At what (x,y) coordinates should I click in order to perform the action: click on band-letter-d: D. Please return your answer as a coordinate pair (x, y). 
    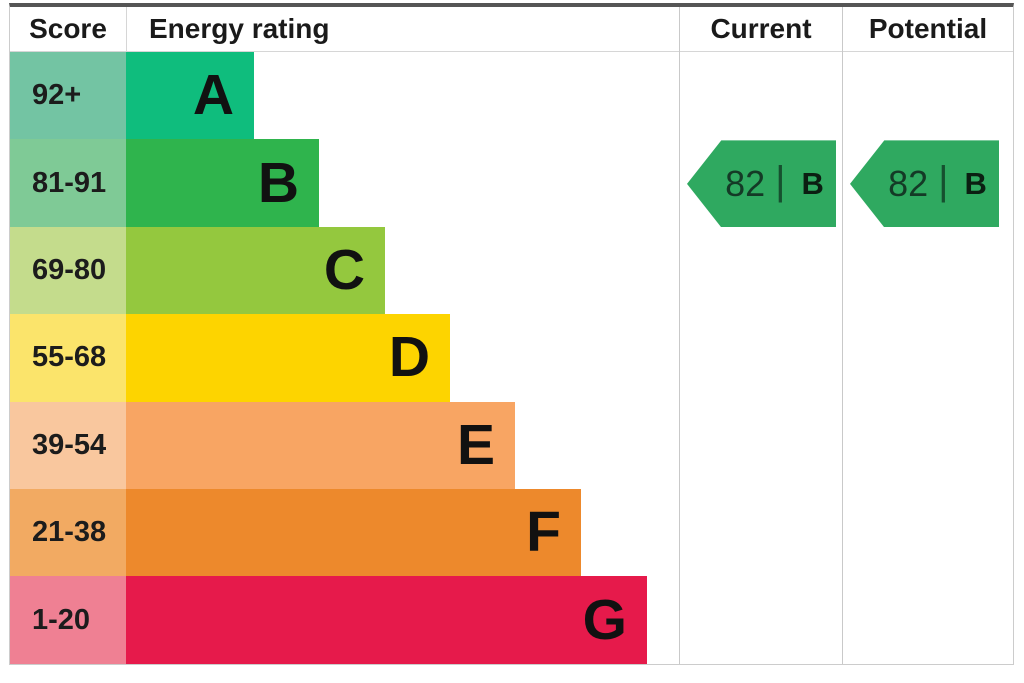
    Looking at the image, I should click on (409, 357).